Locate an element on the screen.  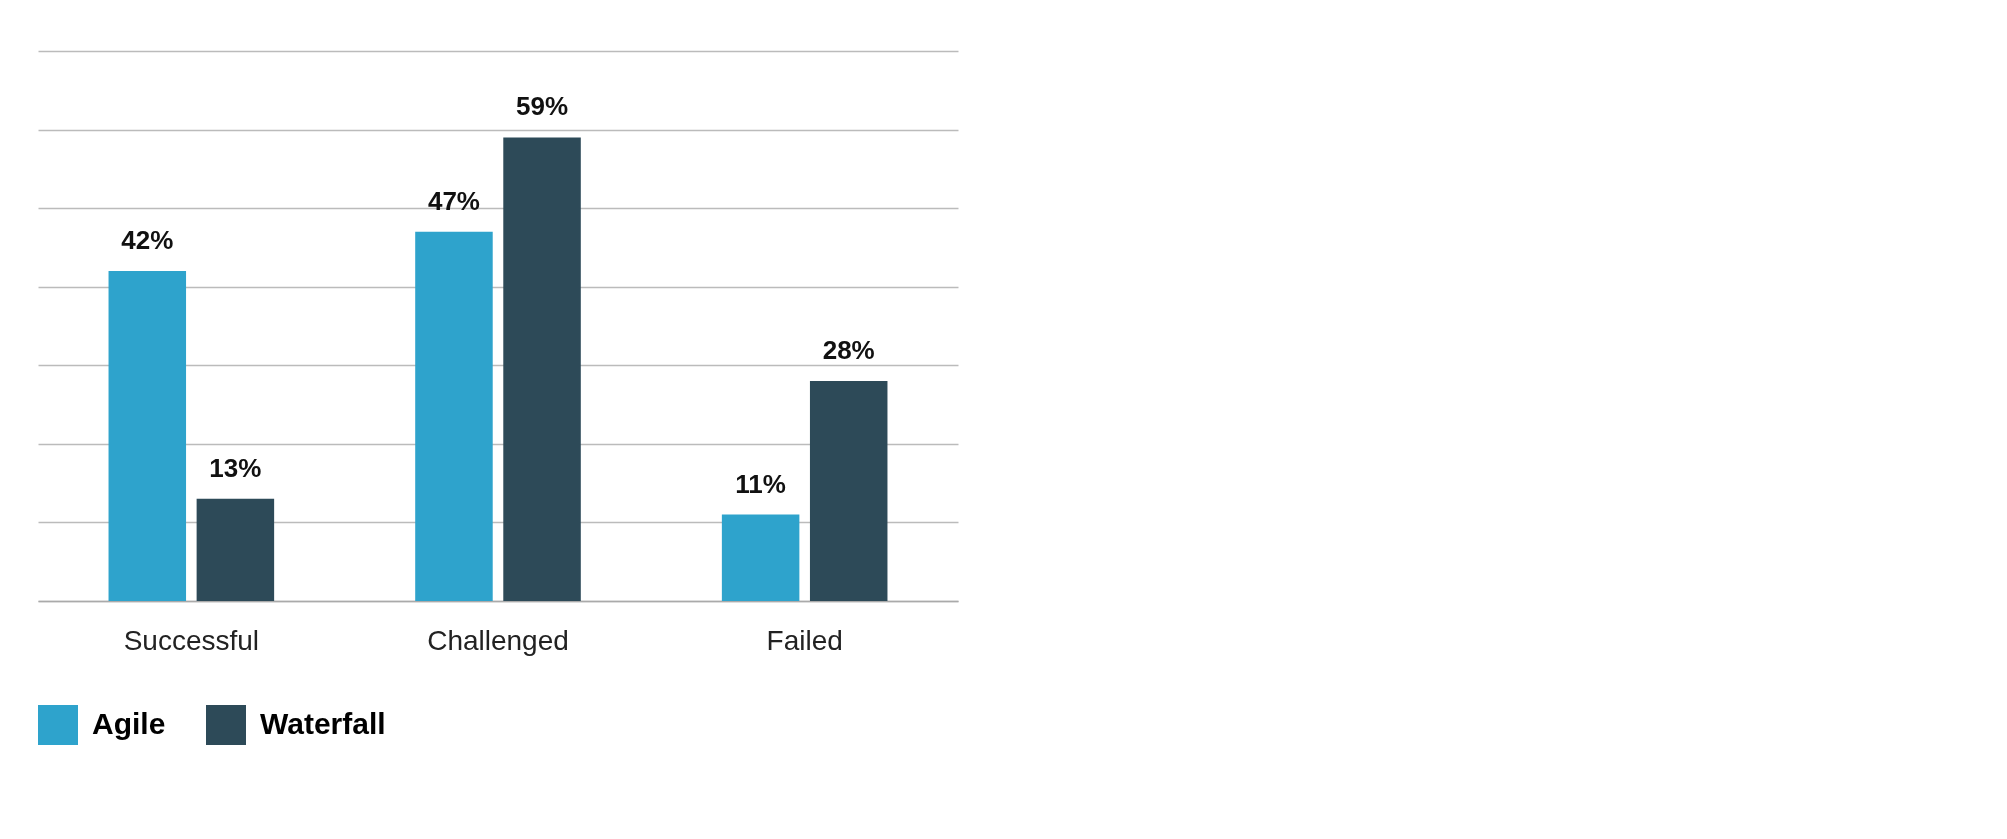
data-label: 28% is located at coordinates (848, 350).